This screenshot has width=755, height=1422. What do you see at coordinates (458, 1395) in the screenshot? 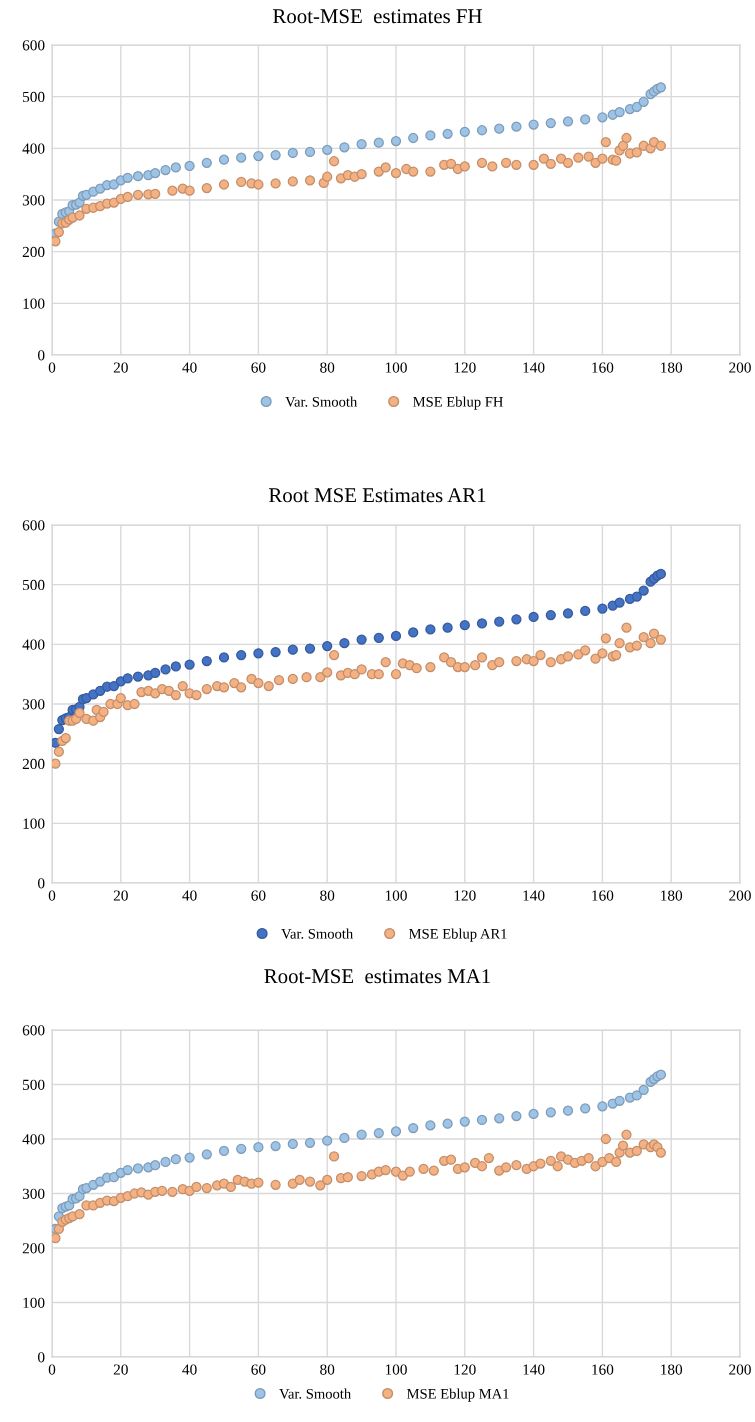
I see `legend-label: MSE Eblup MA1` at bounding box center [458, 1395].